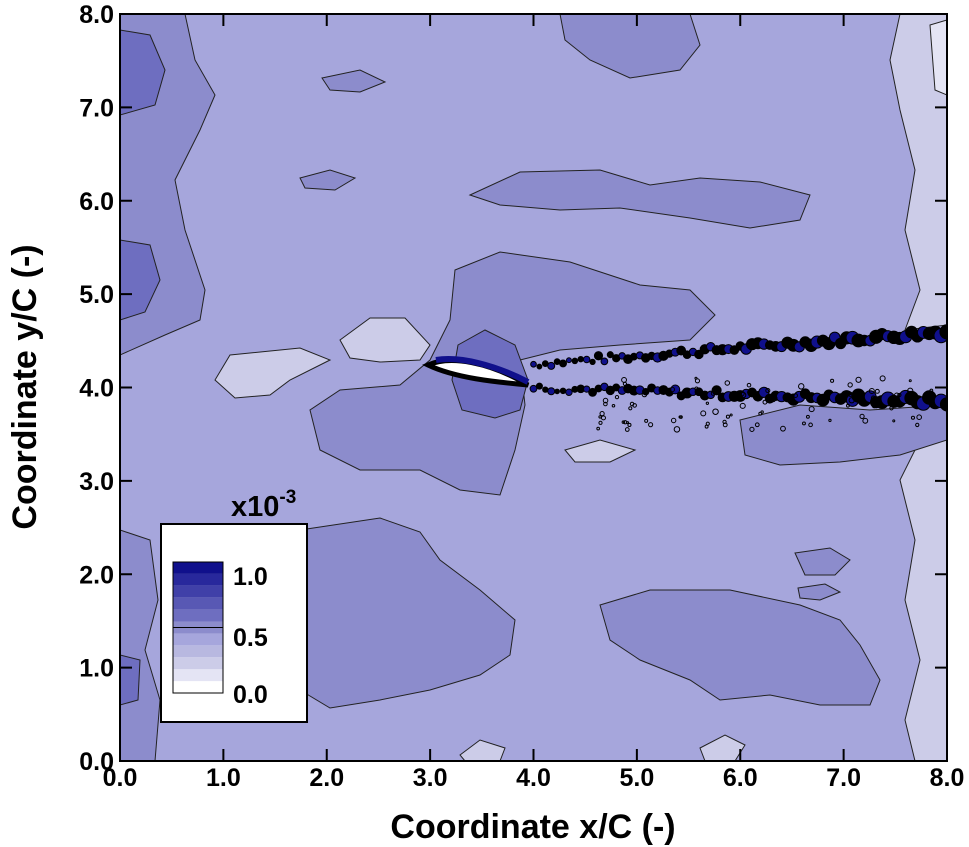 This screenshot has width=969, height=847. What do you see at coordinates (120, 778) in the screenshot?
I see `x-tick-label: 0.0` at bounding box center [120, 778].